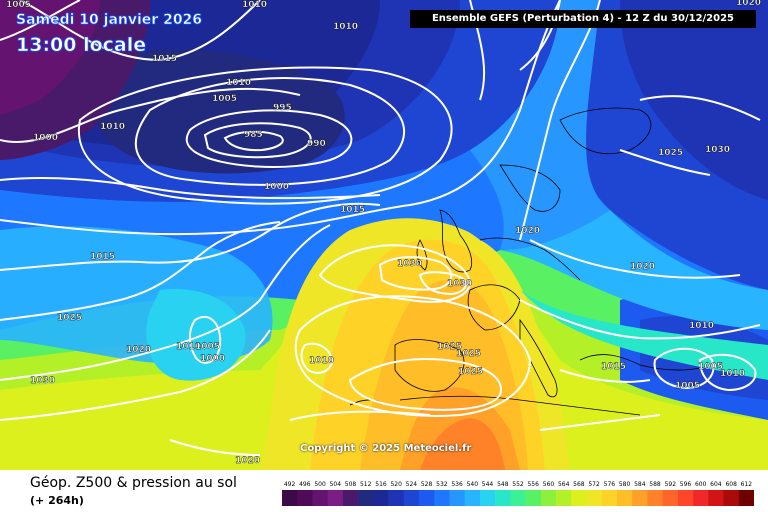  Describe the element at coordinates (109, 20) in the screenshot. I see `forecast-date: Samedi 10 janvier 2026` at that location.